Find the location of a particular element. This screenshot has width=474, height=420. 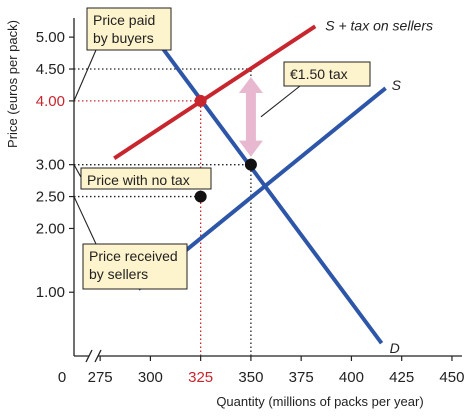

demand-label: D is located at coordinates (395, 348).